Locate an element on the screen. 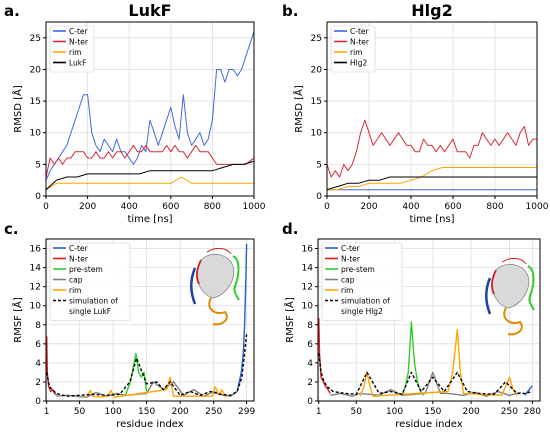 The width and height of the screenshot is (550, 434). protein-prestem is located at coordinates (531, 288).